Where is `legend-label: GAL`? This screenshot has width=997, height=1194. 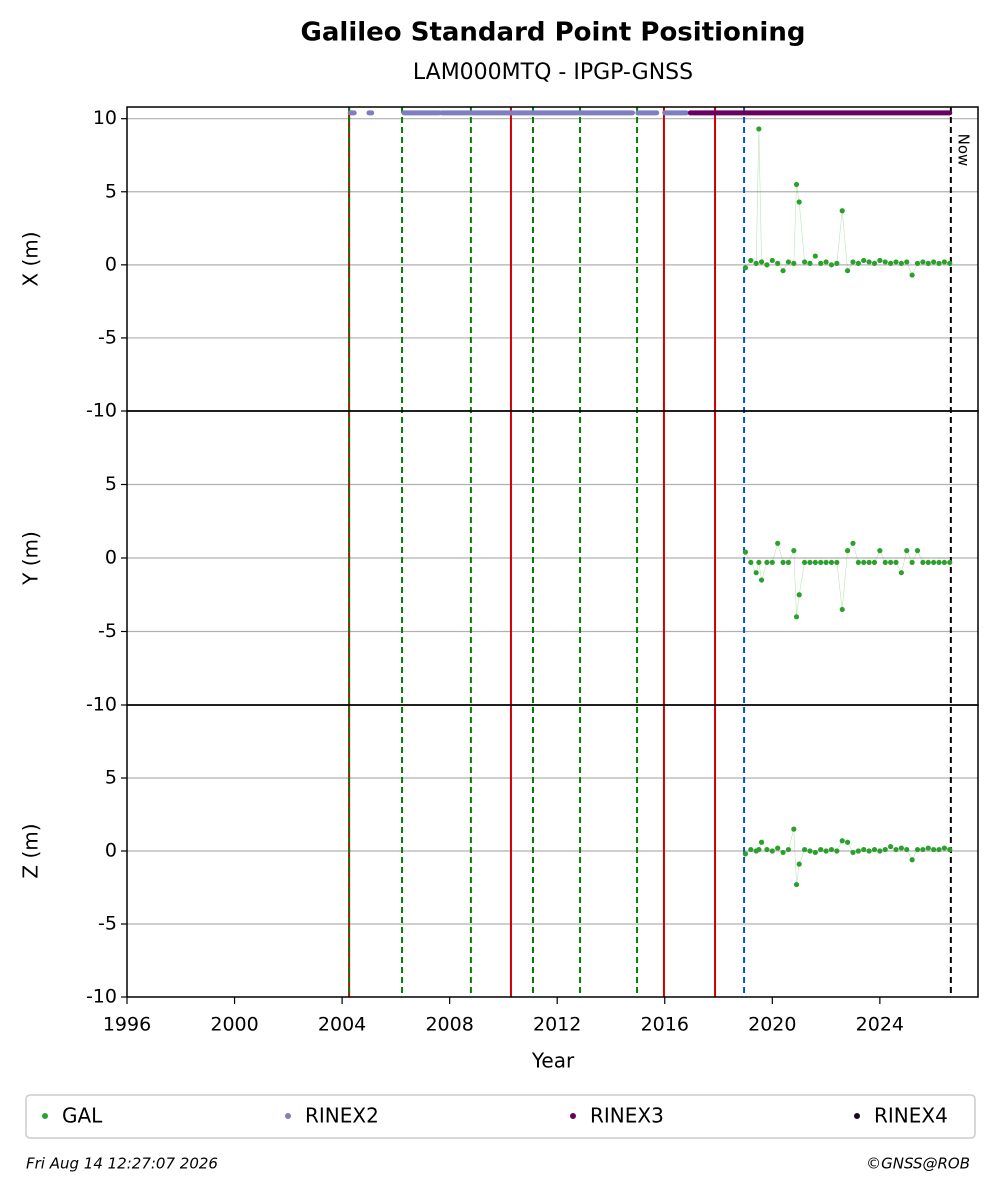 legend-label: GAL is located at coordinates (82, 1116).